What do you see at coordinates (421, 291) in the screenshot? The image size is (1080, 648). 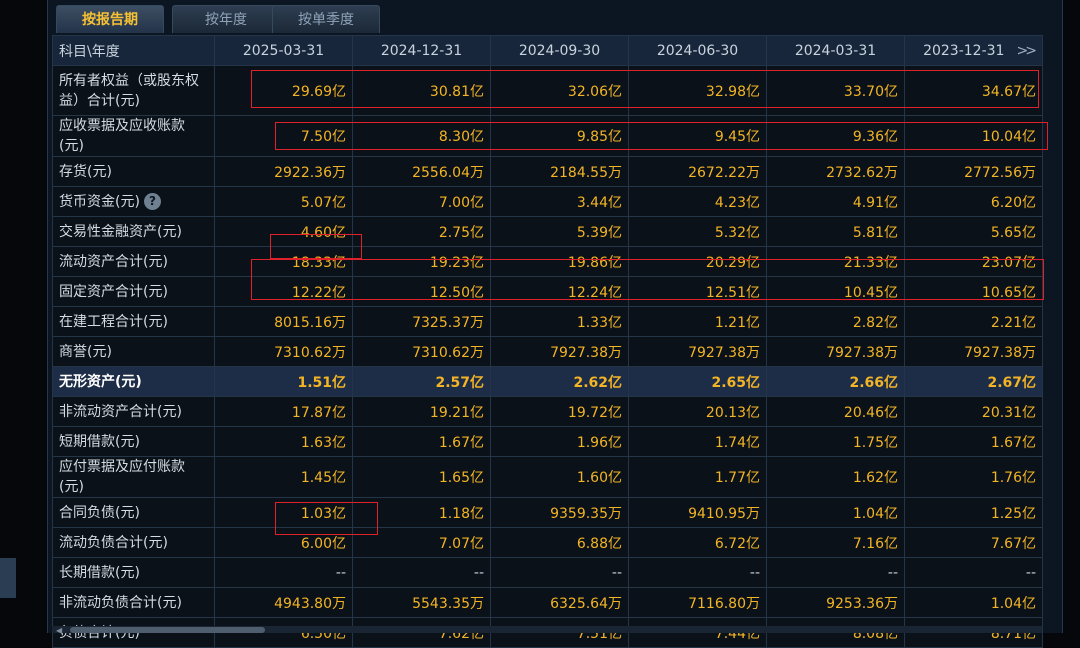 I see `value-cell: 12.50亿` at bounding box center [421, 291].